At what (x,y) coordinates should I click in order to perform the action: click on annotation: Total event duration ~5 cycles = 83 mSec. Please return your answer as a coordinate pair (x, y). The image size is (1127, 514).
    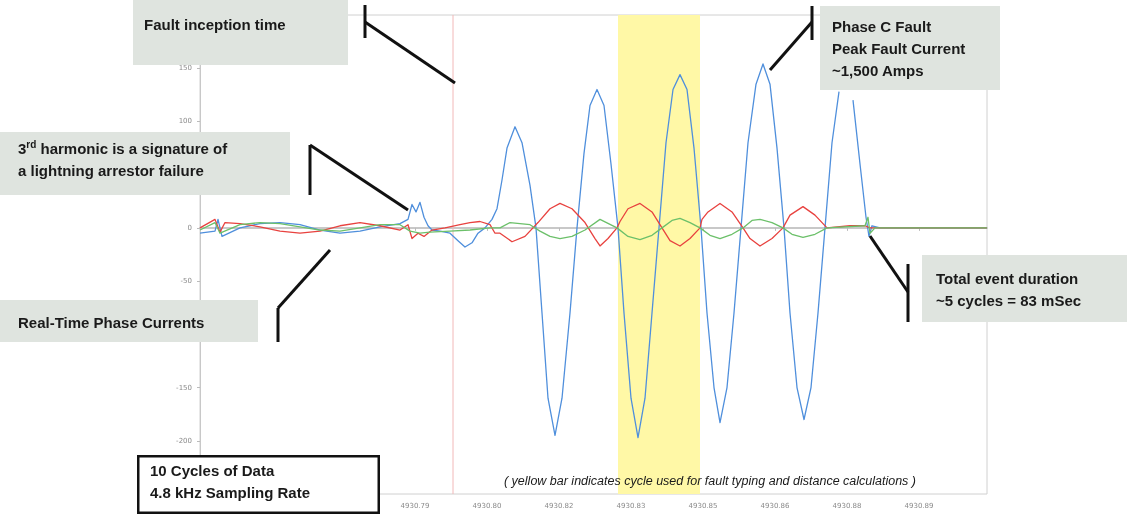
    Looking at the image, I should click on (1009, 290).